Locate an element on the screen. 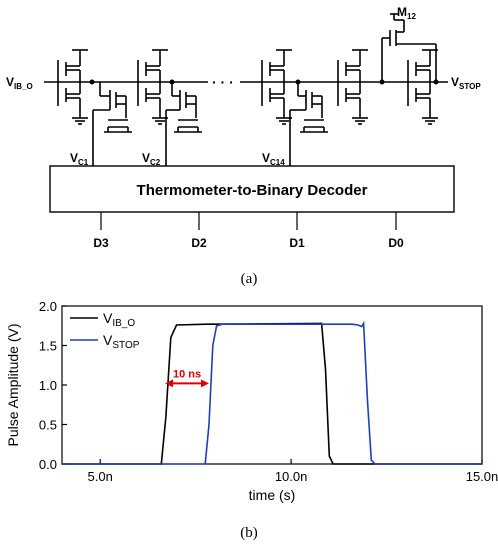  caption-b: (b) is located at coordinates (249, 533).